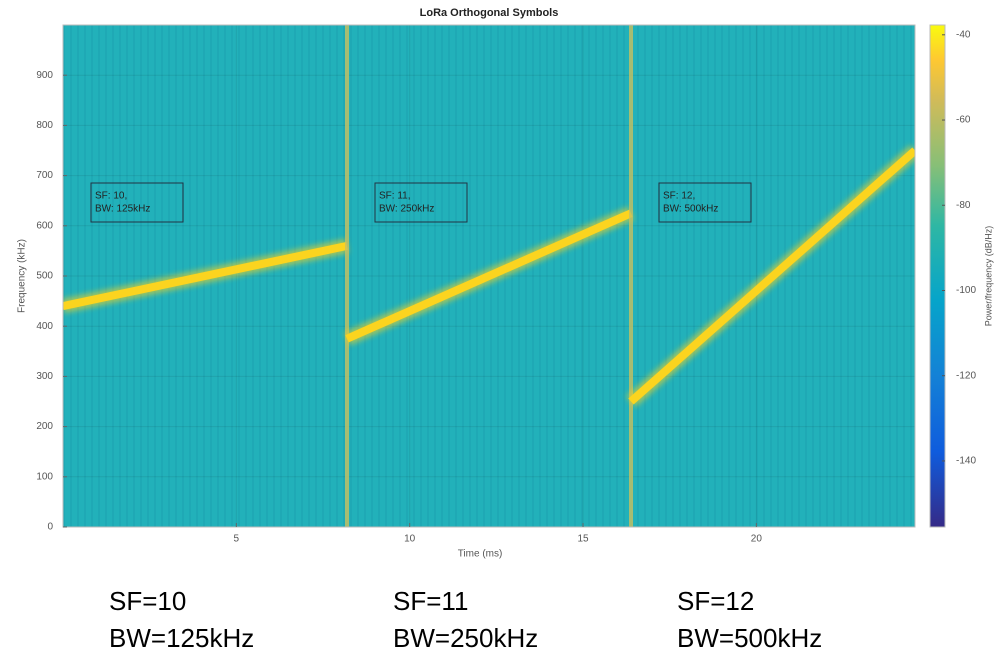 This screenshot has height=655, width=998. What do you see at coordinates (988, 276) in the screenshot?
I see `colorbar-label: Power/frequency (dB/Hz)` at bounding box center [988, 276].